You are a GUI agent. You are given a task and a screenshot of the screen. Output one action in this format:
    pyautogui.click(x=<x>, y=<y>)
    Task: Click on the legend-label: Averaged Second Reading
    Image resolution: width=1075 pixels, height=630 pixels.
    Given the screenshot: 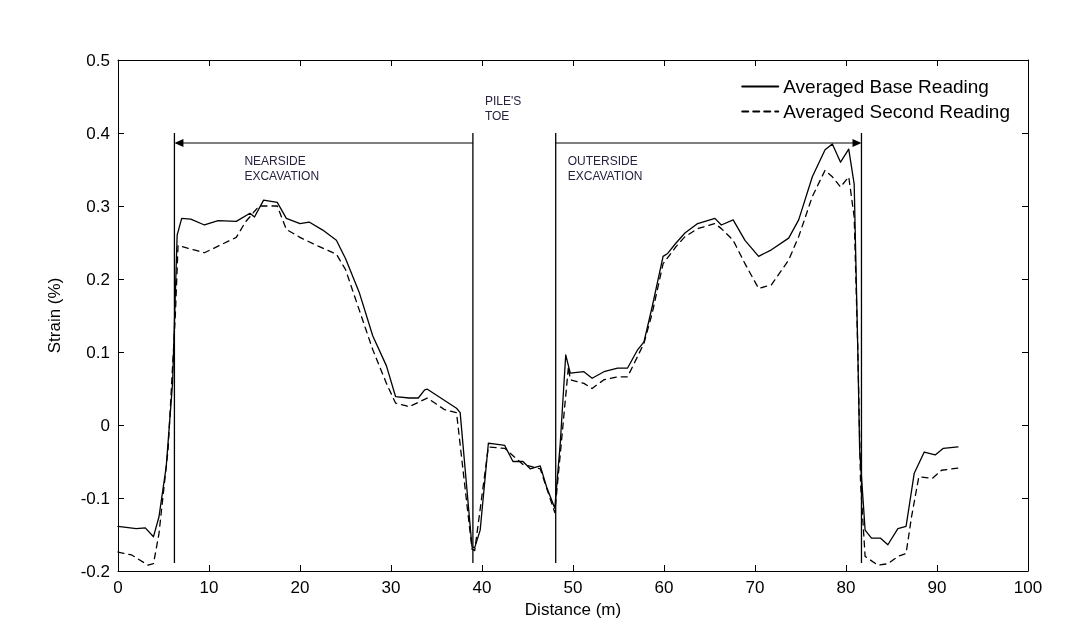 What is the action you would take?
    pyautogui.click(x=897, y=111)
    